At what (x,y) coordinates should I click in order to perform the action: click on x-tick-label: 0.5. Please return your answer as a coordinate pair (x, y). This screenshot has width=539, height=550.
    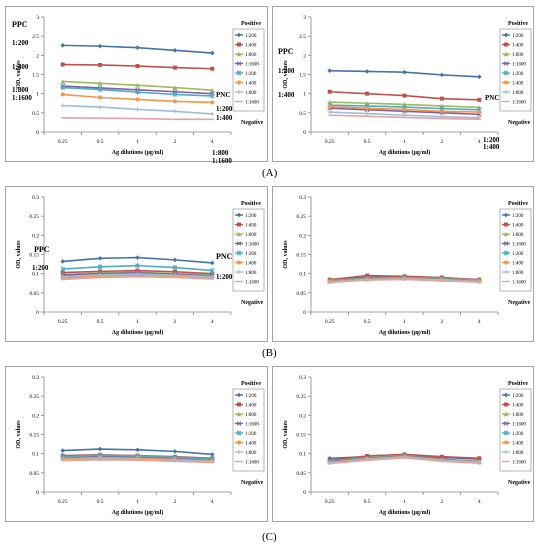
    Looking at the image, I should click on (100, 502).